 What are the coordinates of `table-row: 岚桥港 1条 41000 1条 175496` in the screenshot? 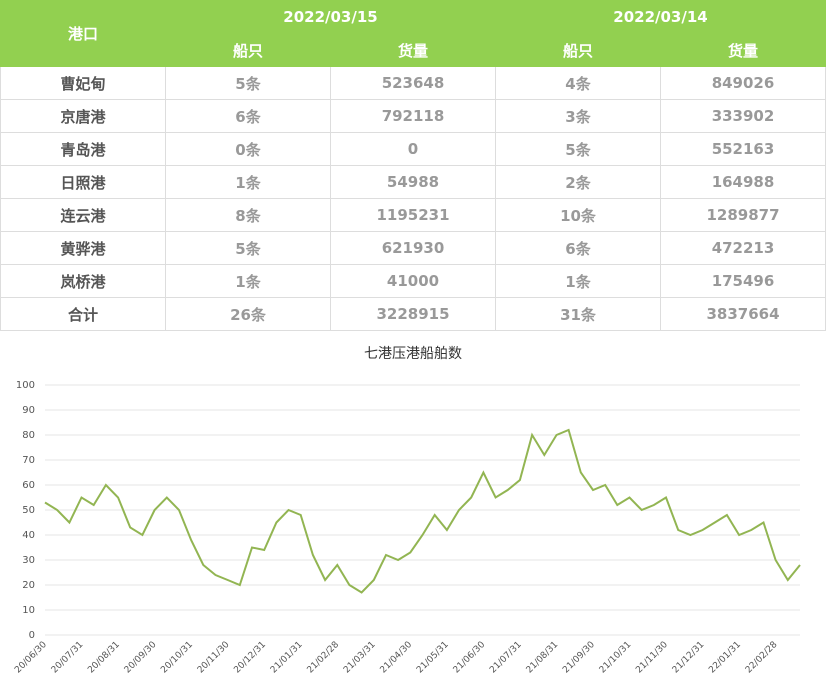 It's located at (413, 281).